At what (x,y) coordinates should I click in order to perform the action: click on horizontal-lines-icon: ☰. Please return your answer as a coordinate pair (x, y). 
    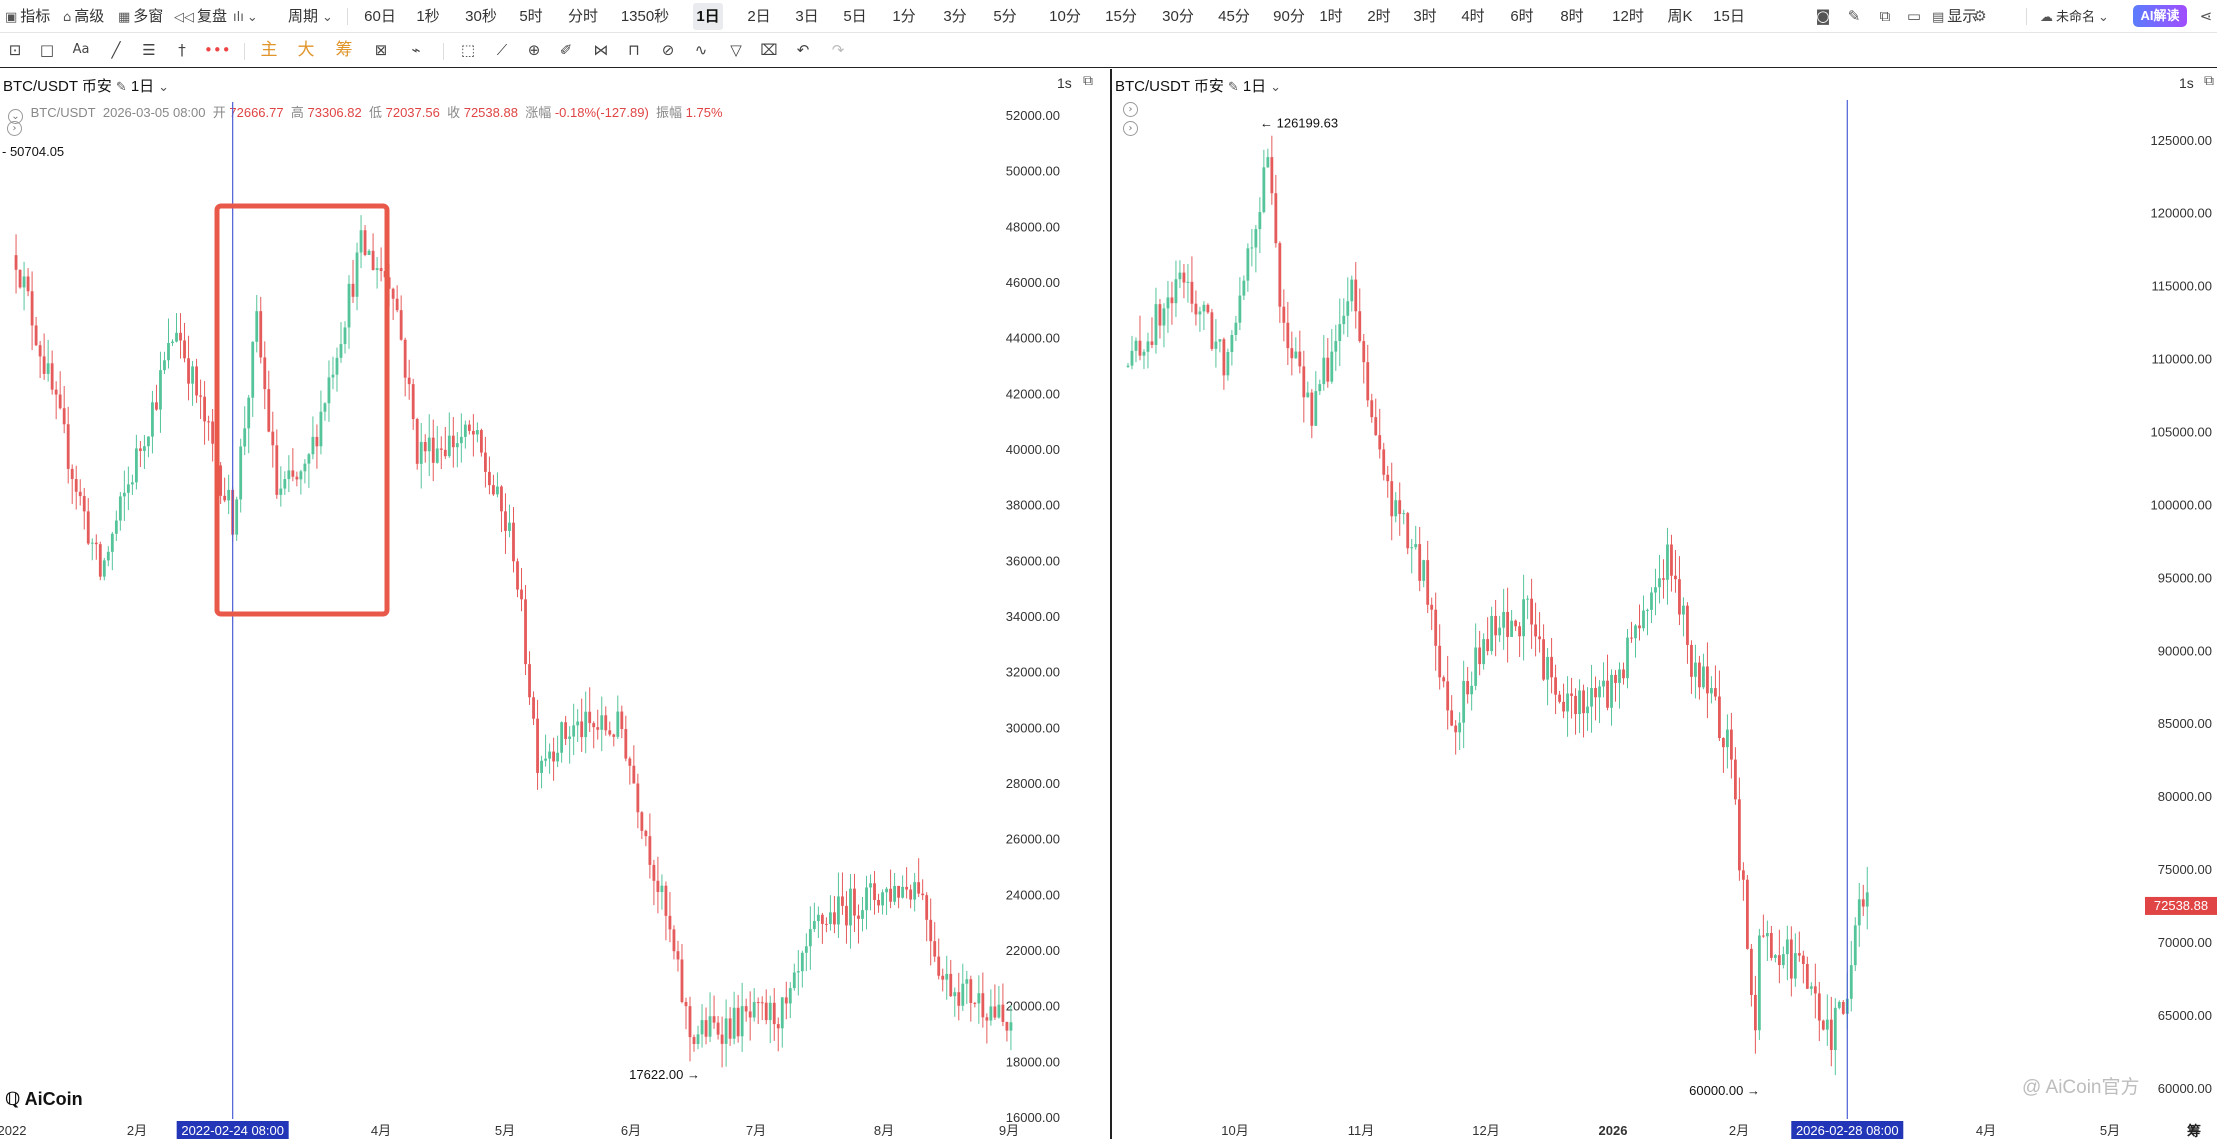
    Looking at the image, I should click on (149, 50).